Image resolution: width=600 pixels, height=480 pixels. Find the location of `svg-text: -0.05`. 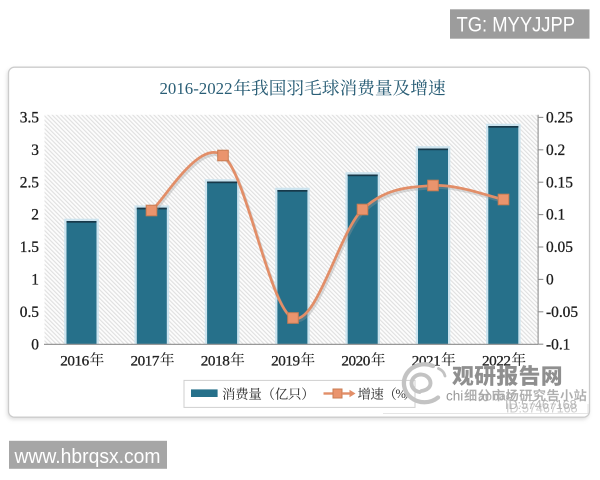

svg-text: -0.05 is located at coordinates (562, 312).